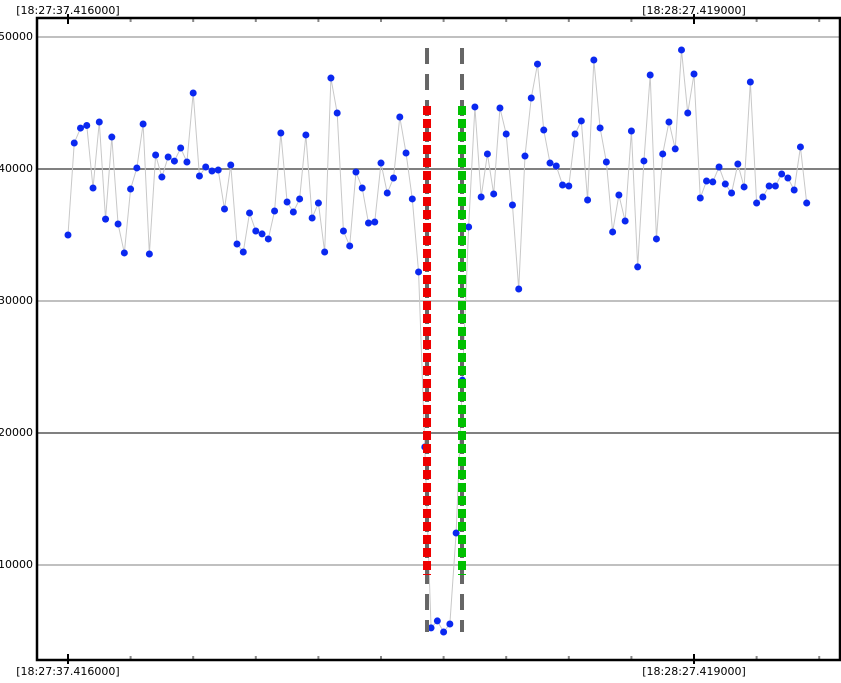 The height and width of the screenshot is (683, 841). I want to click on y-tick-label: 10000, so click(16, 564).